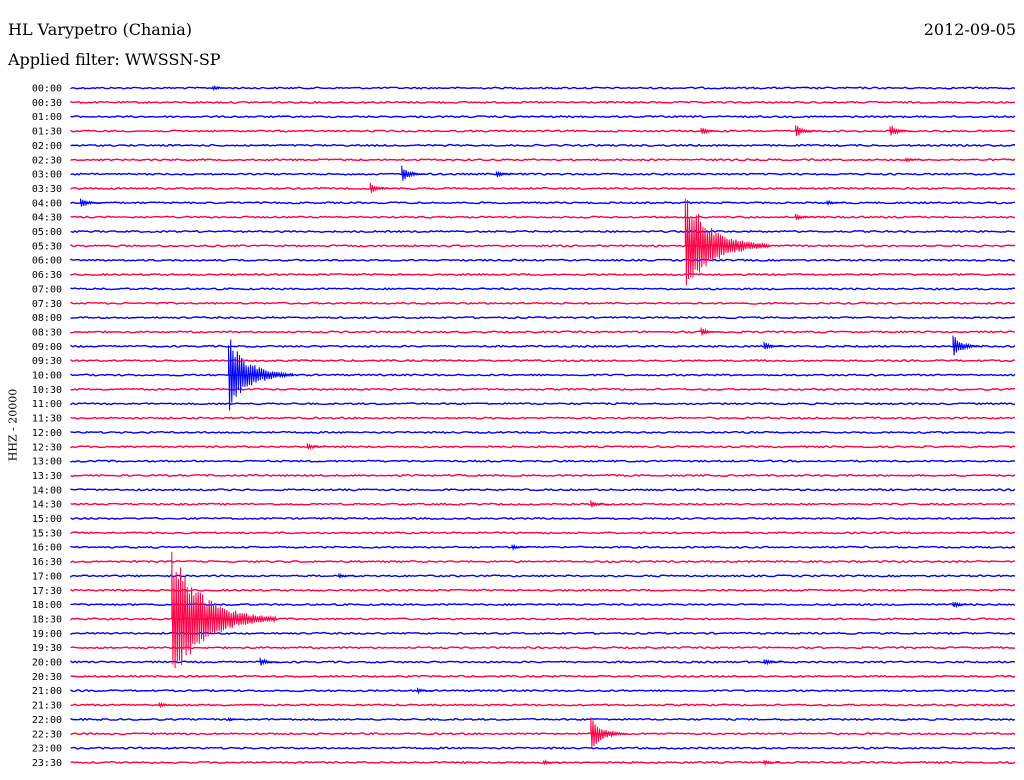  What do you see at coordinates (47, 433) in the screenshot?
I see `row-label: 12:00` at bounding box center [47, 433].